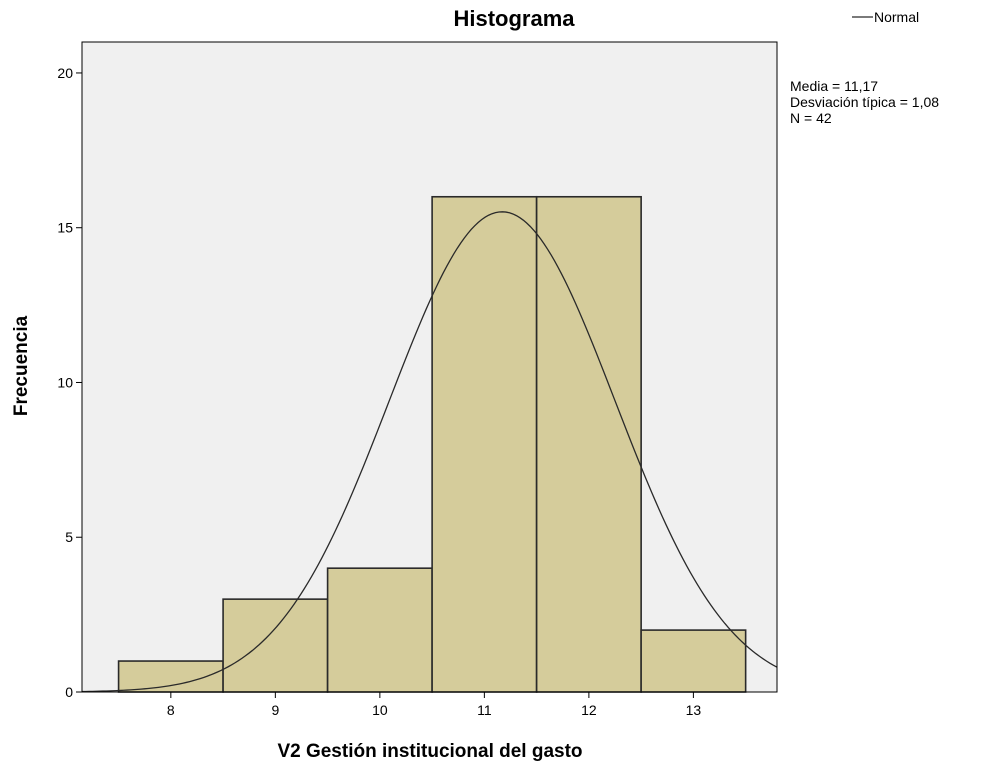 This screenshot has width=989, height=769. I want to click on y-axis-title: Frecuencia, so click(21, 365).